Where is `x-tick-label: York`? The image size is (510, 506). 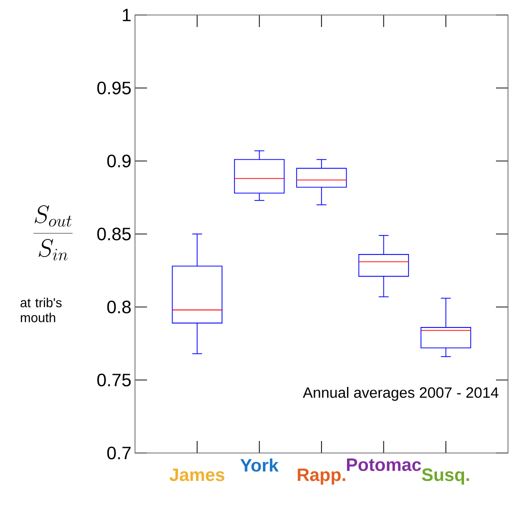
x-tick-label: York is located at coordinates (259, 465).